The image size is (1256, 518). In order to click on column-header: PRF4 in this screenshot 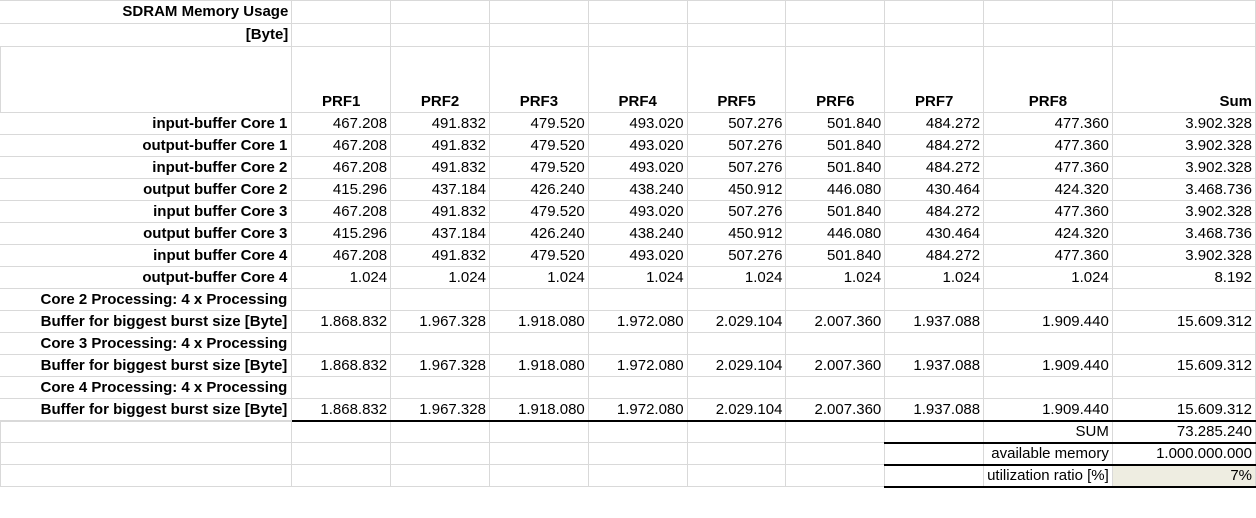, I will do `click(637, 79)`.